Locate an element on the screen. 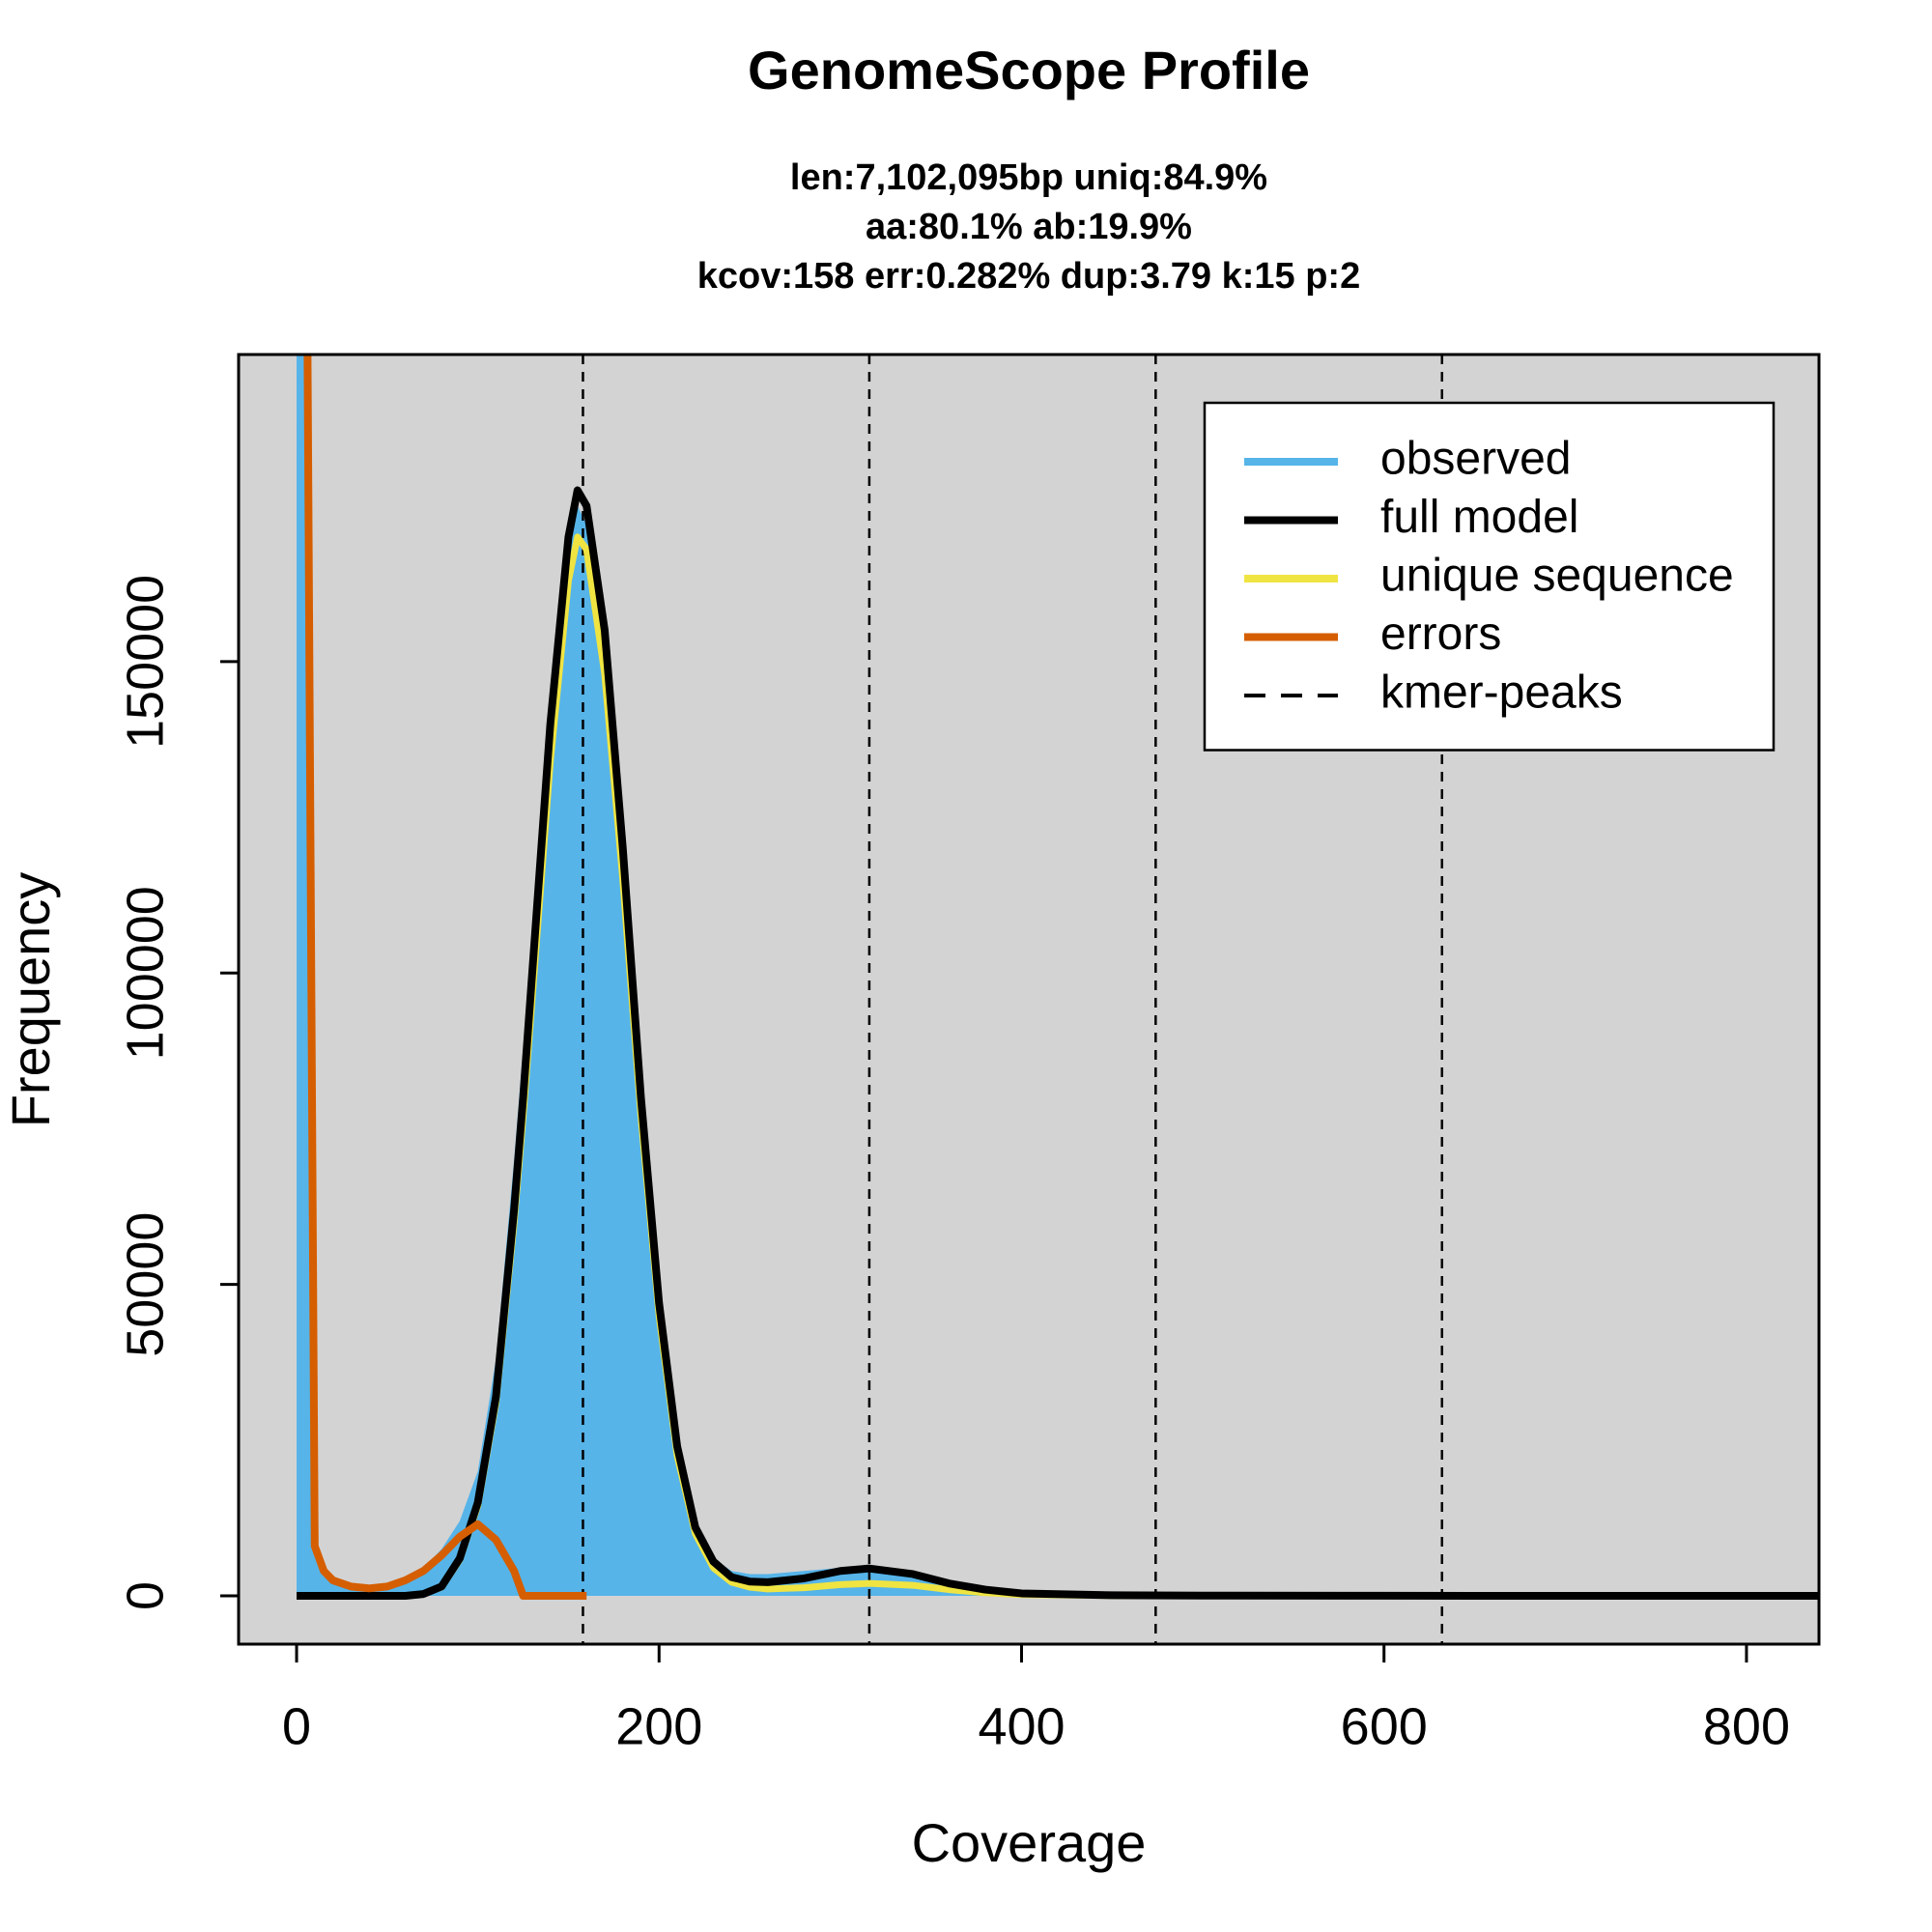  subtitle: kcov:158 err:0.282% dup:3.79 k:15 p:2 is located at coordinates (1028, 276).